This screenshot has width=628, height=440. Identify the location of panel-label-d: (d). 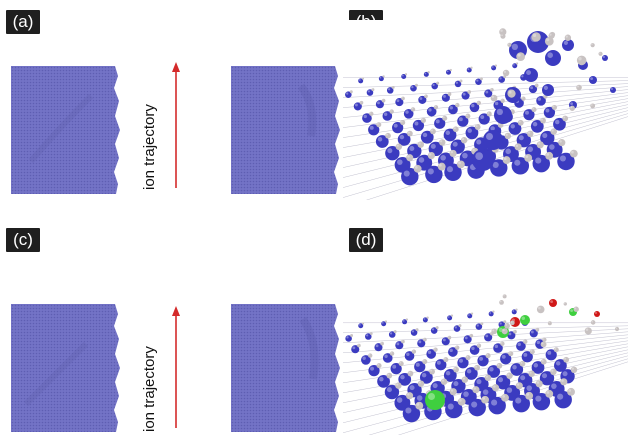
(366, 240).